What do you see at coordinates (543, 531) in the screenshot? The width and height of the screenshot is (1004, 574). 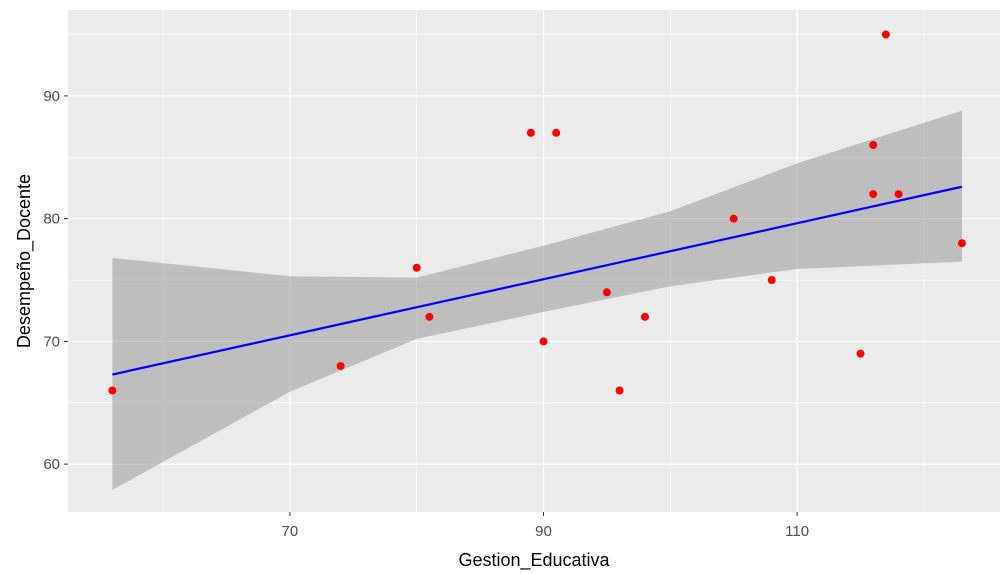 I see `x-tick-label: 90` at bounding box center [543, 531].